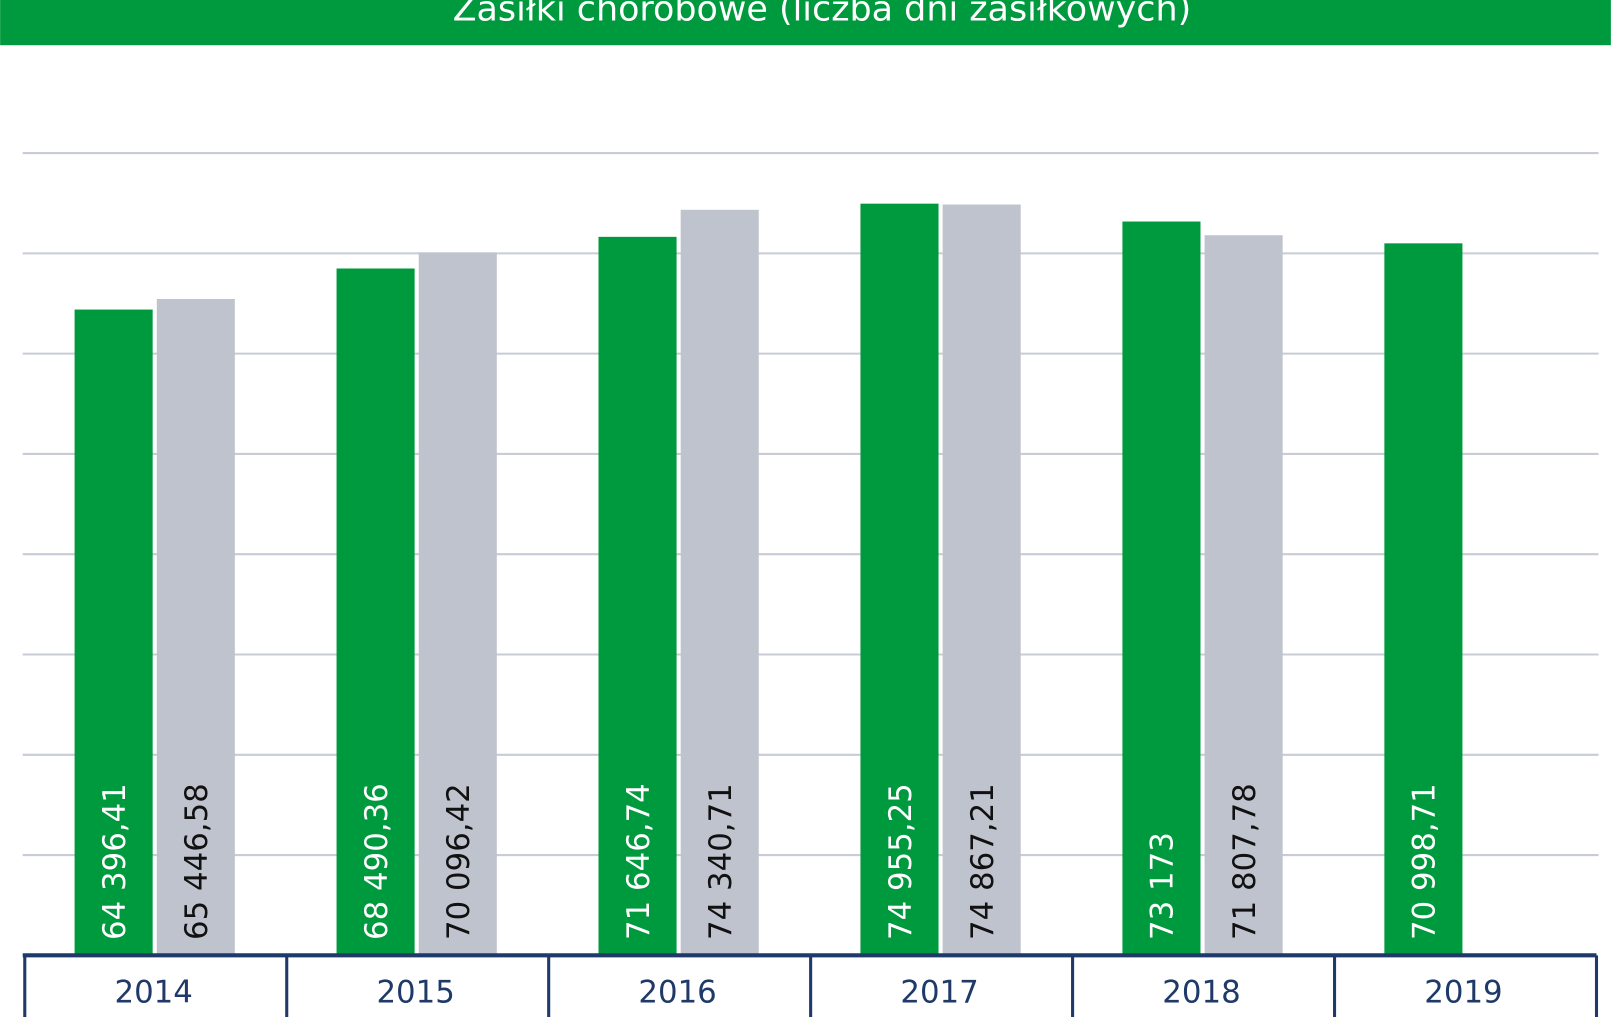 The height and width of the screenshot is (1017, 1611). What do you see at coordinates (721, 861) in the screenshot?
I see `value-label: 74 340,71` at bounding box center [721, 861].